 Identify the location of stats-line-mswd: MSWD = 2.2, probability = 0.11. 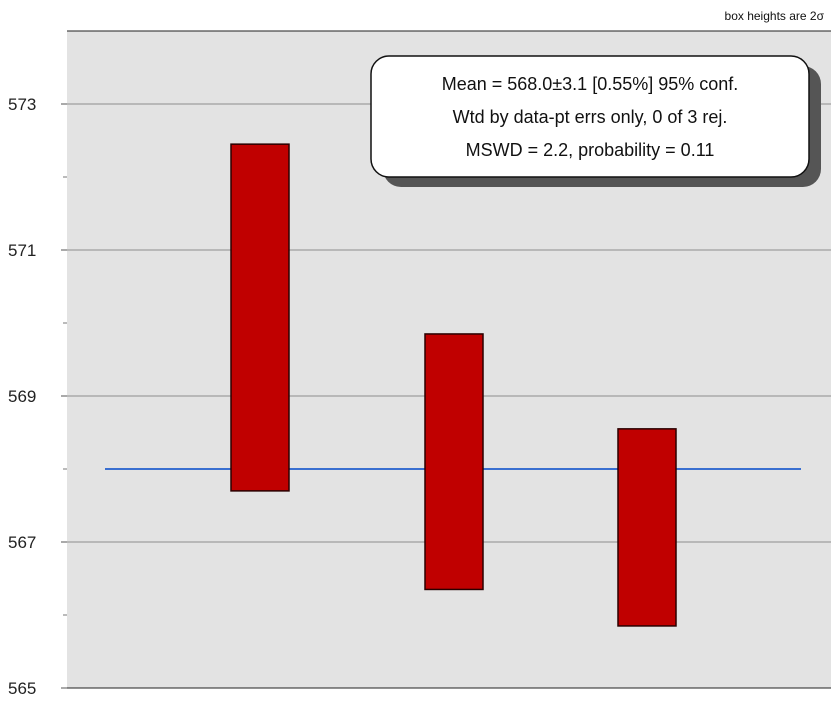
(590, 150).